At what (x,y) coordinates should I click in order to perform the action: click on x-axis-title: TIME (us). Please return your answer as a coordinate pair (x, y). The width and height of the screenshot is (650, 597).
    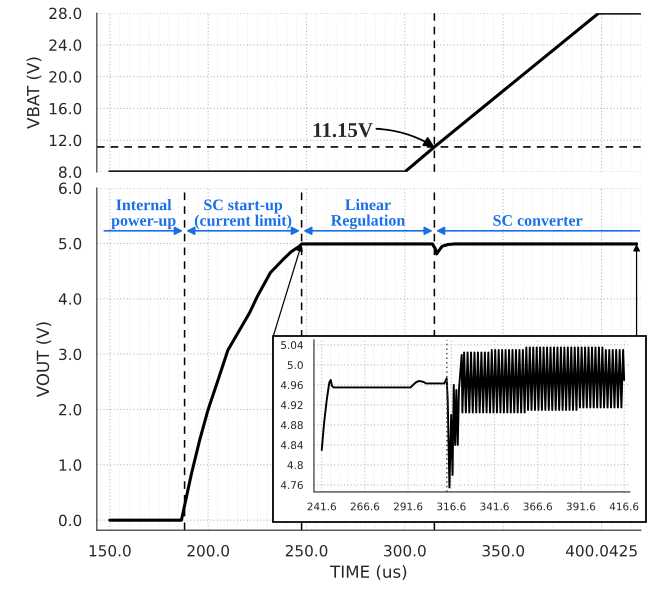
    Looking at the image, I should click on (368, 572).